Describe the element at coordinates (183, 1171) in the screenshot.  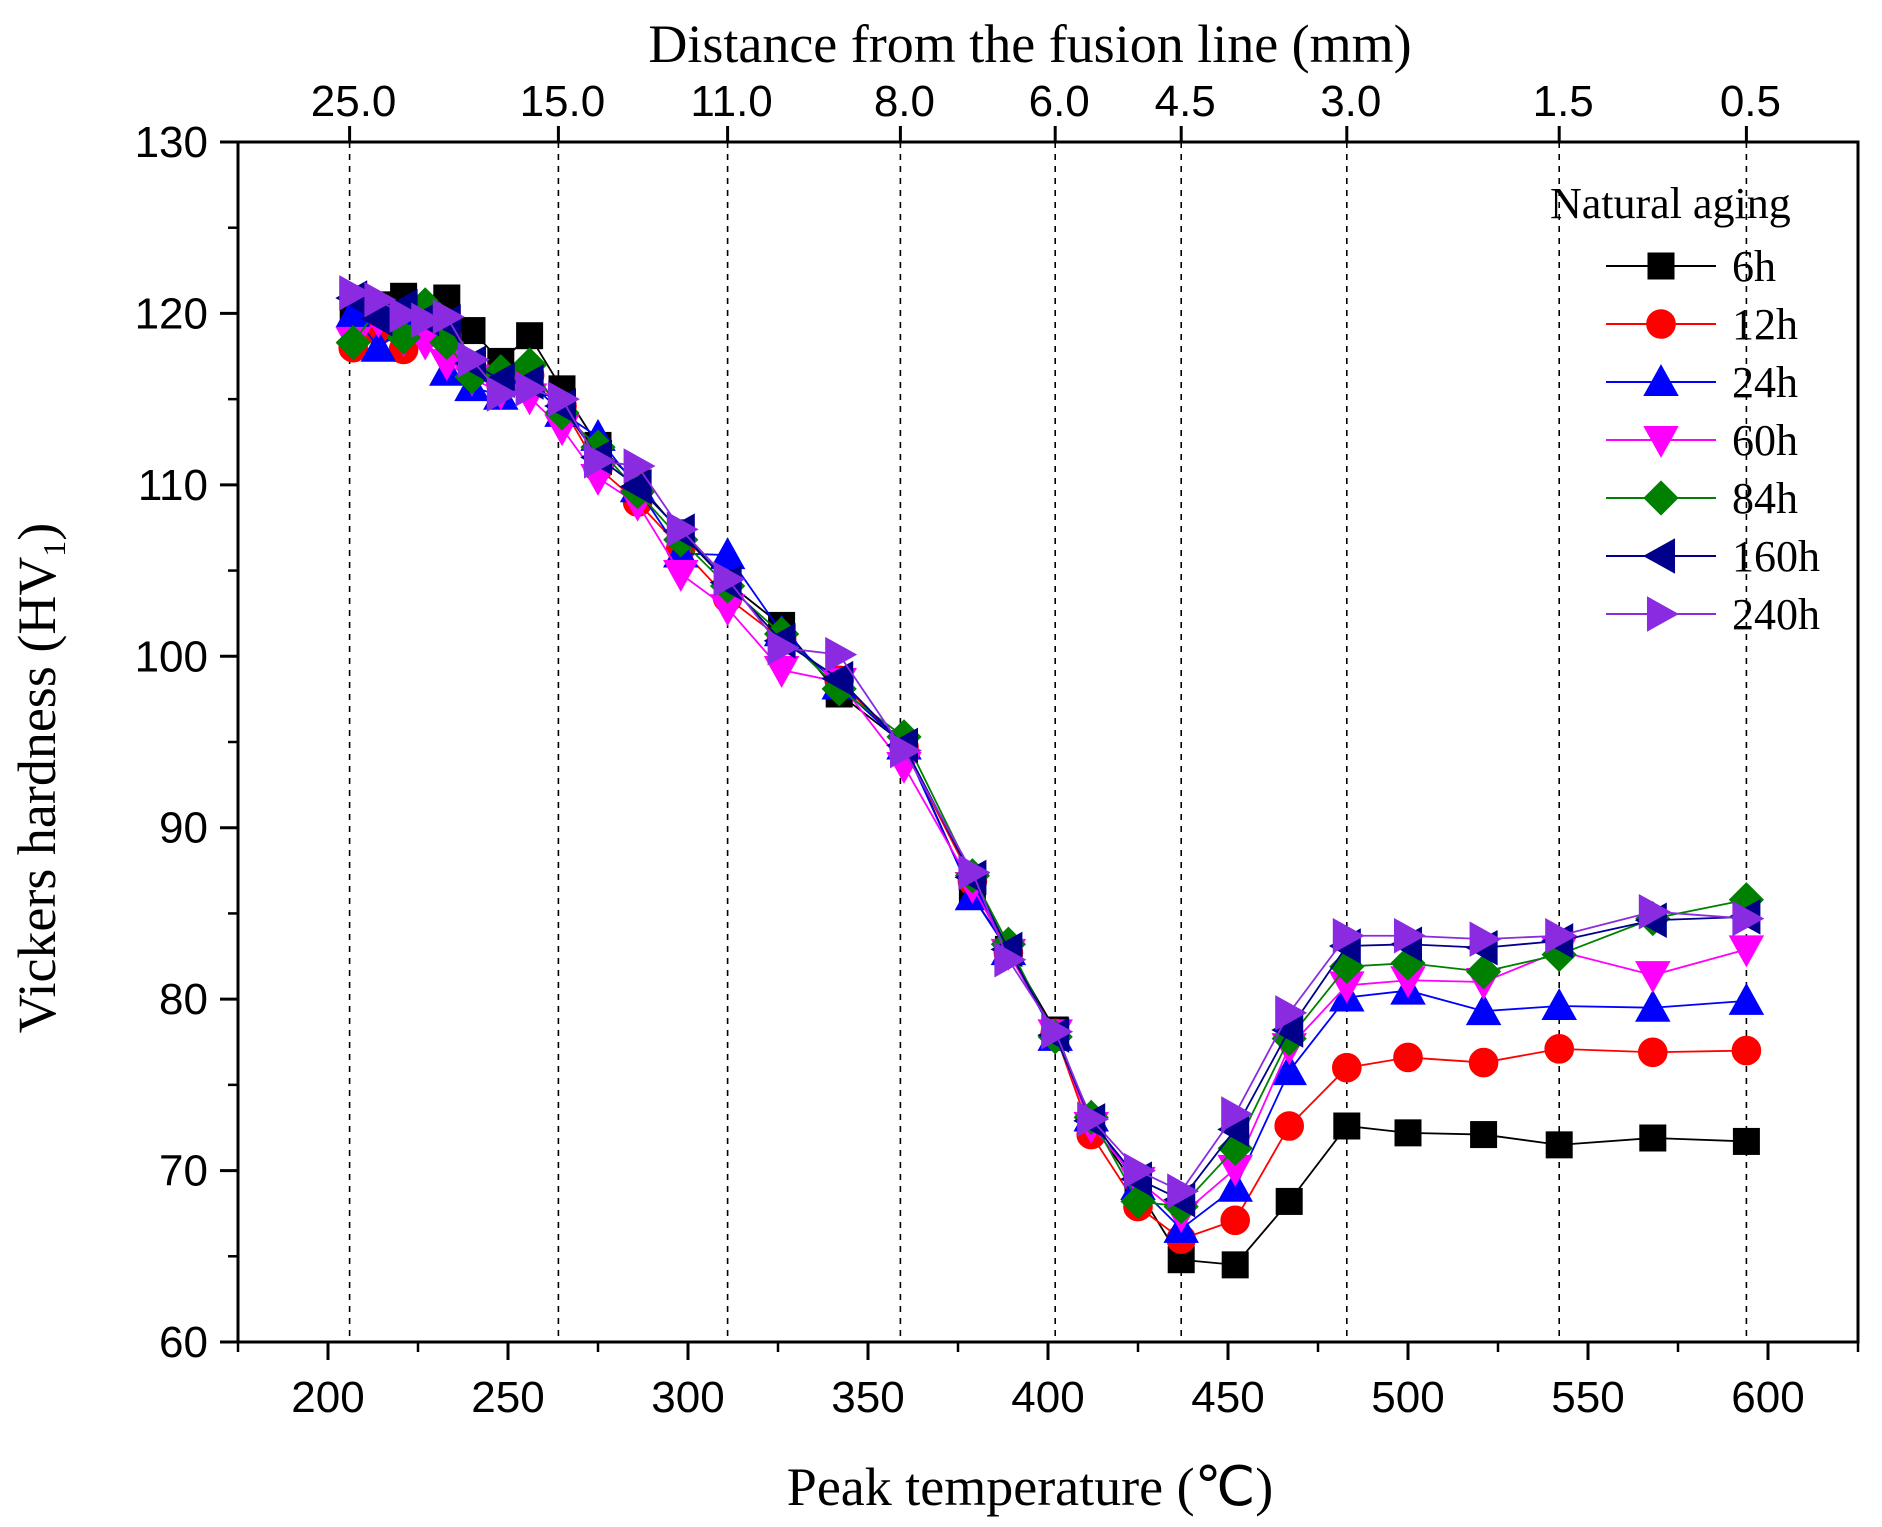
I see `y-tick-label-70: 70` at that location.